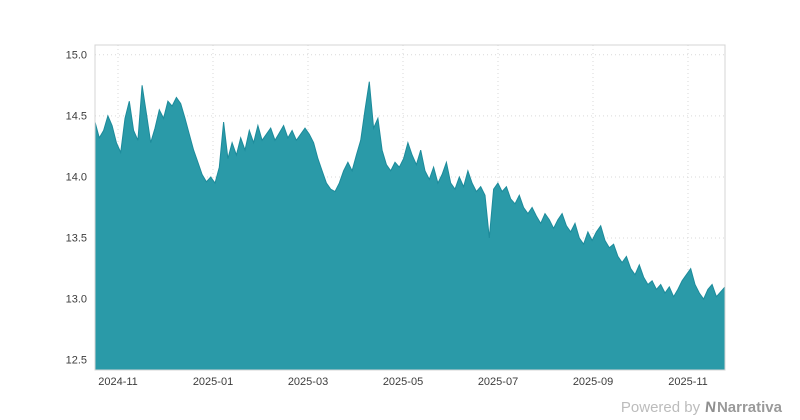  Describe the element at coordinates (403, 382) in the screenshot. I see `x-tick-label: 2025-05` at that location.